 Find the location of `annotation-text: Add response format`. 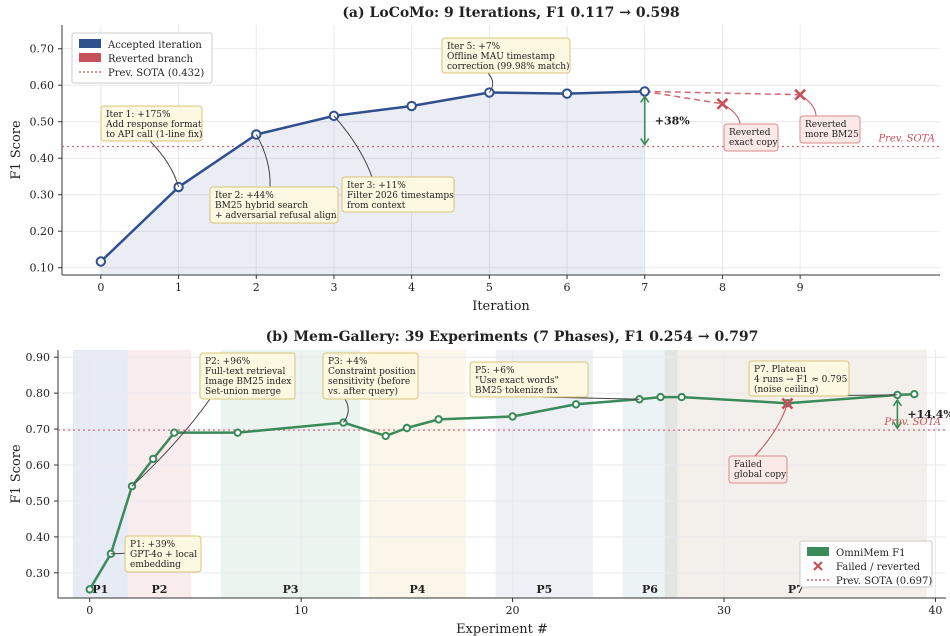

annotation-text: Add response format is located at coordinates (153, 125).